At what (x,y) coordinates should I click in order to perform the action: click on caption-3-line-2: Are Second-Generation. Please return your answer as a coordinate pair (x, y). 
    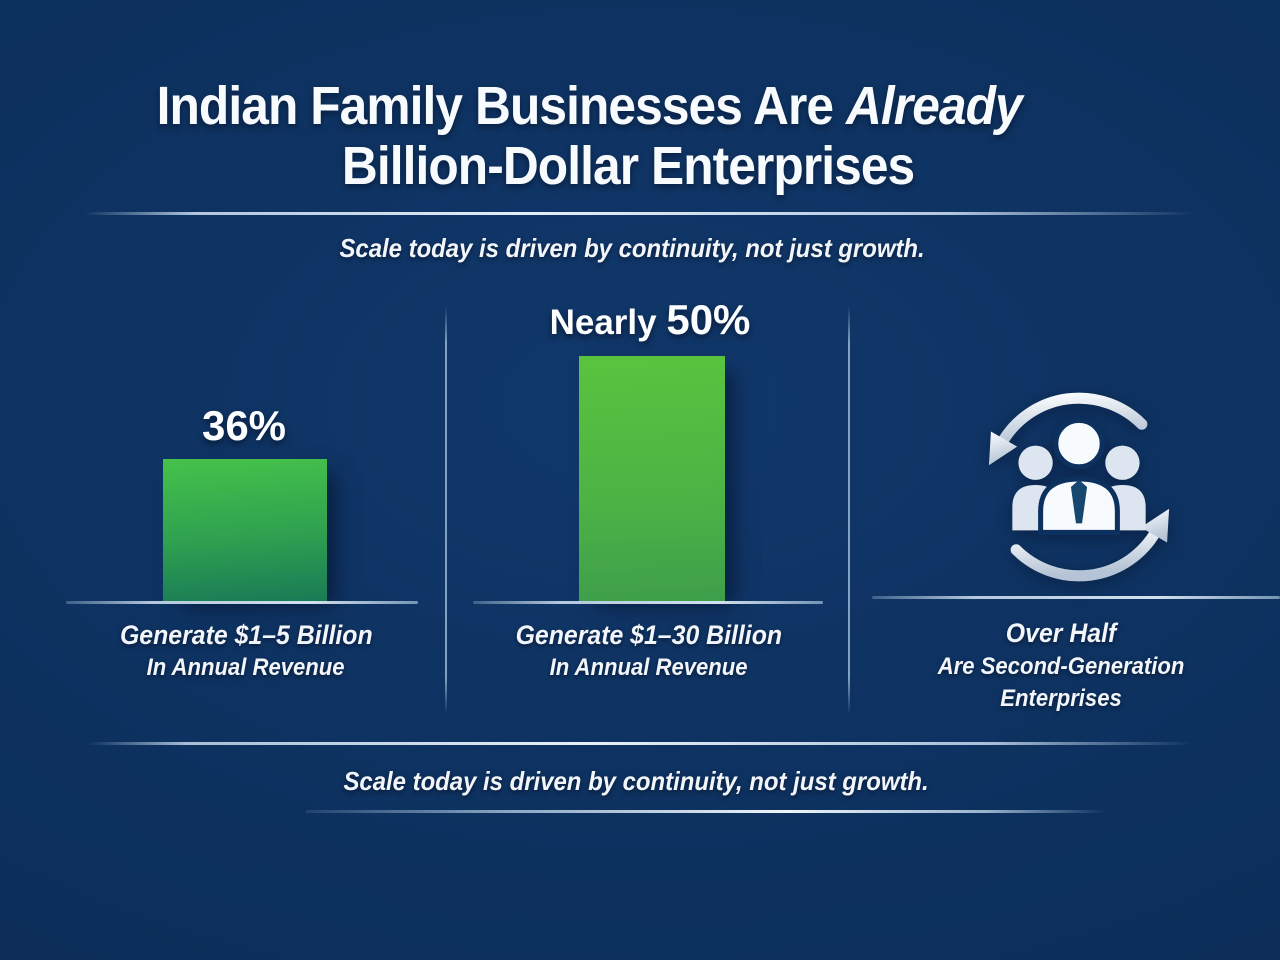
    Looking at the image, I should click on (1061, 667).